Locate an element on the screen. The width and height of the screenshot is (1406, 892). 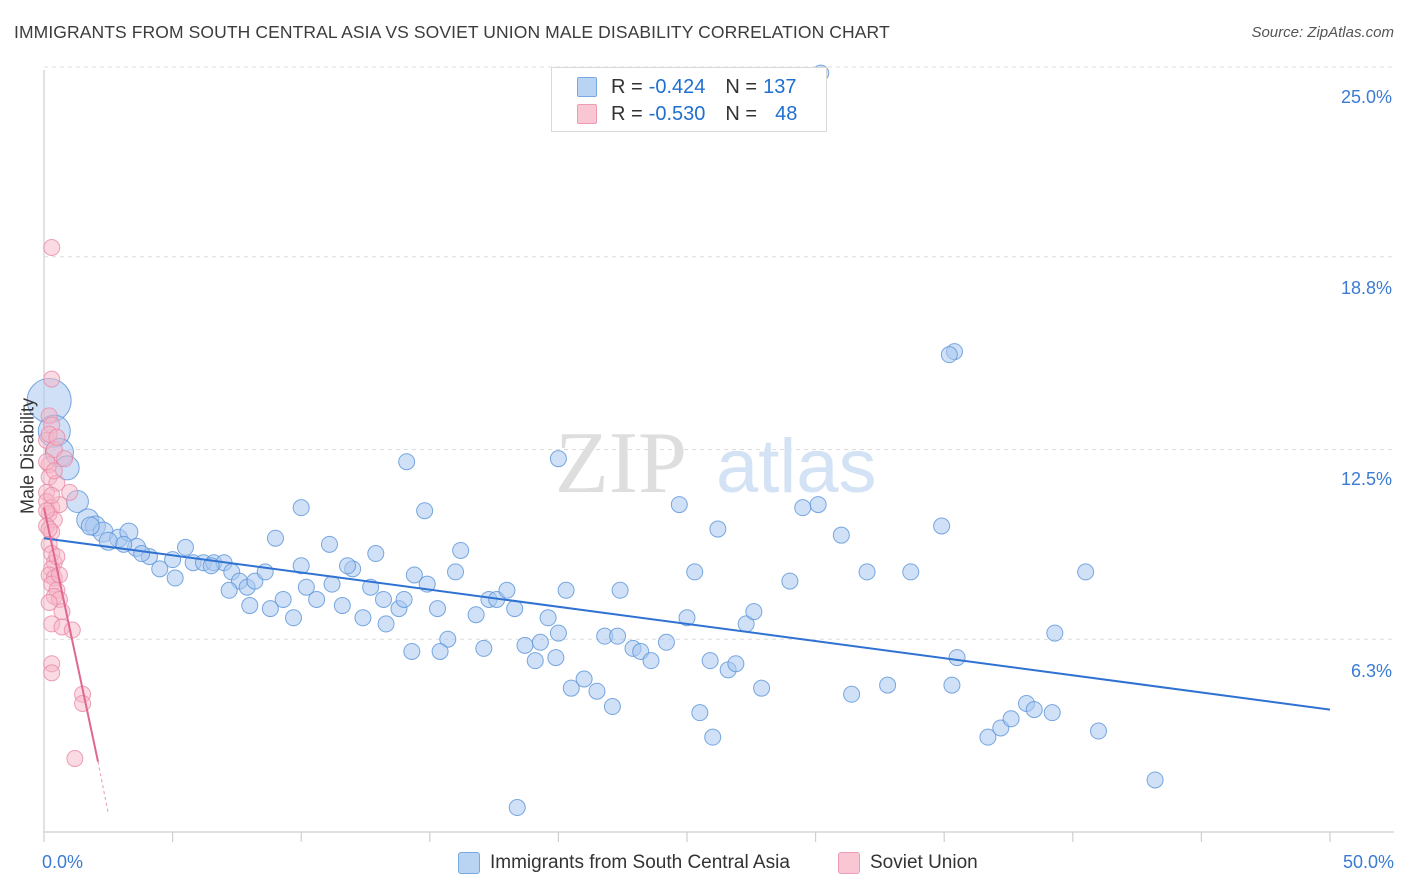
correlation-legend: R = -0.424 N = 137 R = -0.530 N = 48 is located at coordinates (689, 99).